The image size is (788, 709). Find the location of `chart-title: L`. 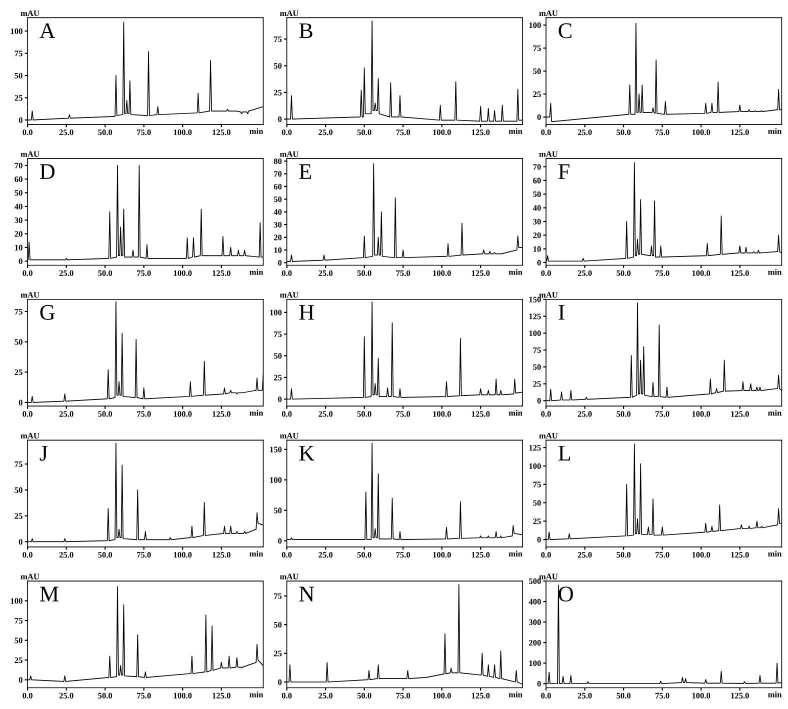

chart-title: L is located at coordinates (564, 453).